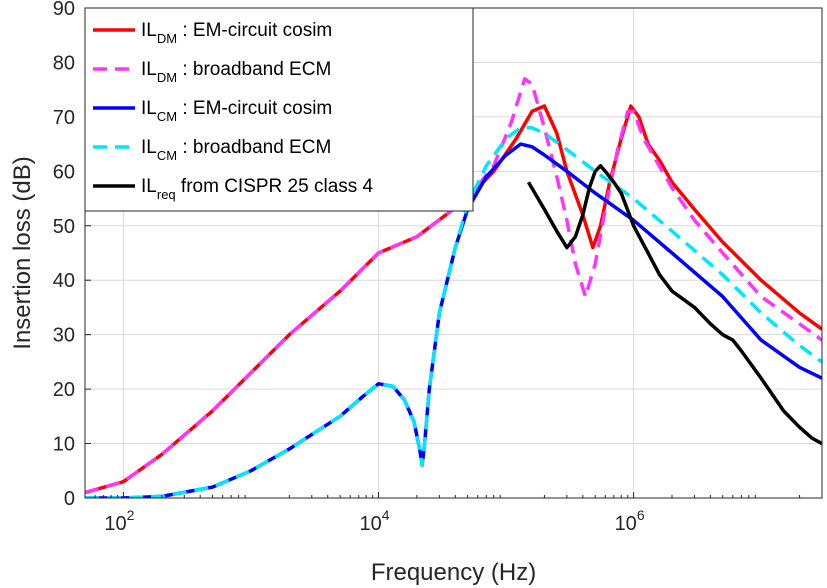  I want to click on legend-entry: ILCM : broadband ECM, so click(236, 150).